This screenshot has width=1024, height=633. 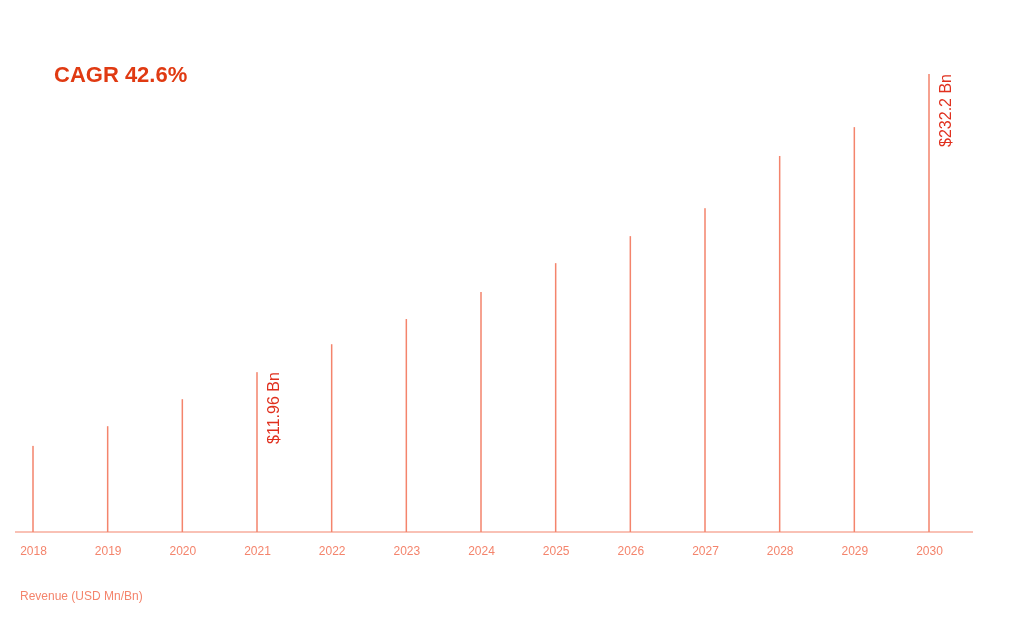 What do you see at coordinates (258, 550) in the screenshot?
I see `x-tick-label: 2021` at bounding box center [258, 550].